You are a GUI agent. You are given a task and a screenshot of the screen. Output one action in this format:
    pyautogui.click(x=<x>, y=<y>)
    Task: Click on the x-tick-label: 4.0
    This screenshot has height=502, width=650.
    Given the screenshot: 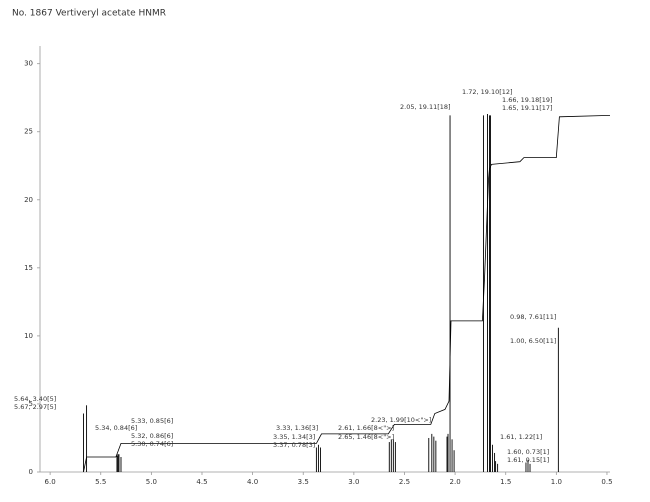 What is the action you would take?
    pyautogui.click(x=252, y=482)
    